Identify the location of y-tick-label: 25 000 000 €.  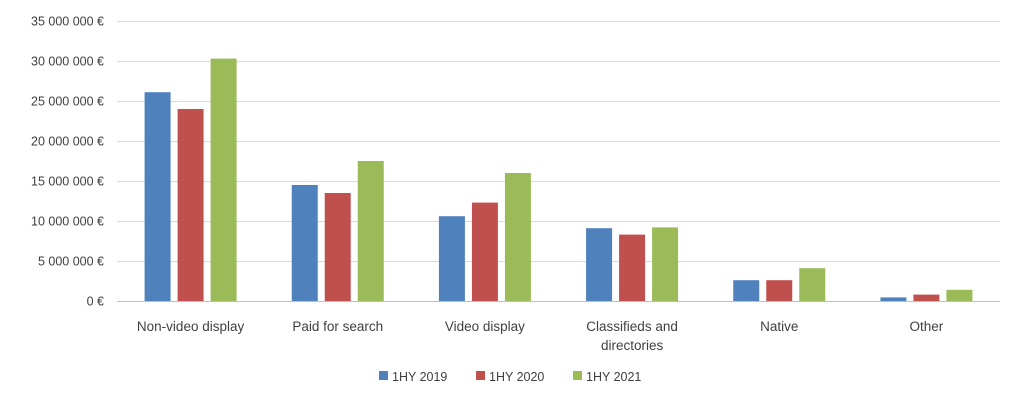
(67, 102).